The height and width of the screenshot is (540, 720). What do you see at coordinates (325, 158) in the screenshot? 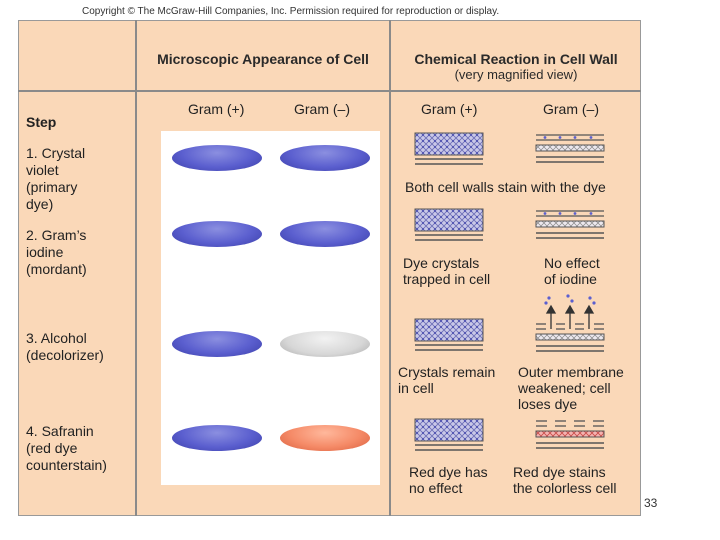
I see `cell-step1-gram-neg` at bounding box center [325, 158].